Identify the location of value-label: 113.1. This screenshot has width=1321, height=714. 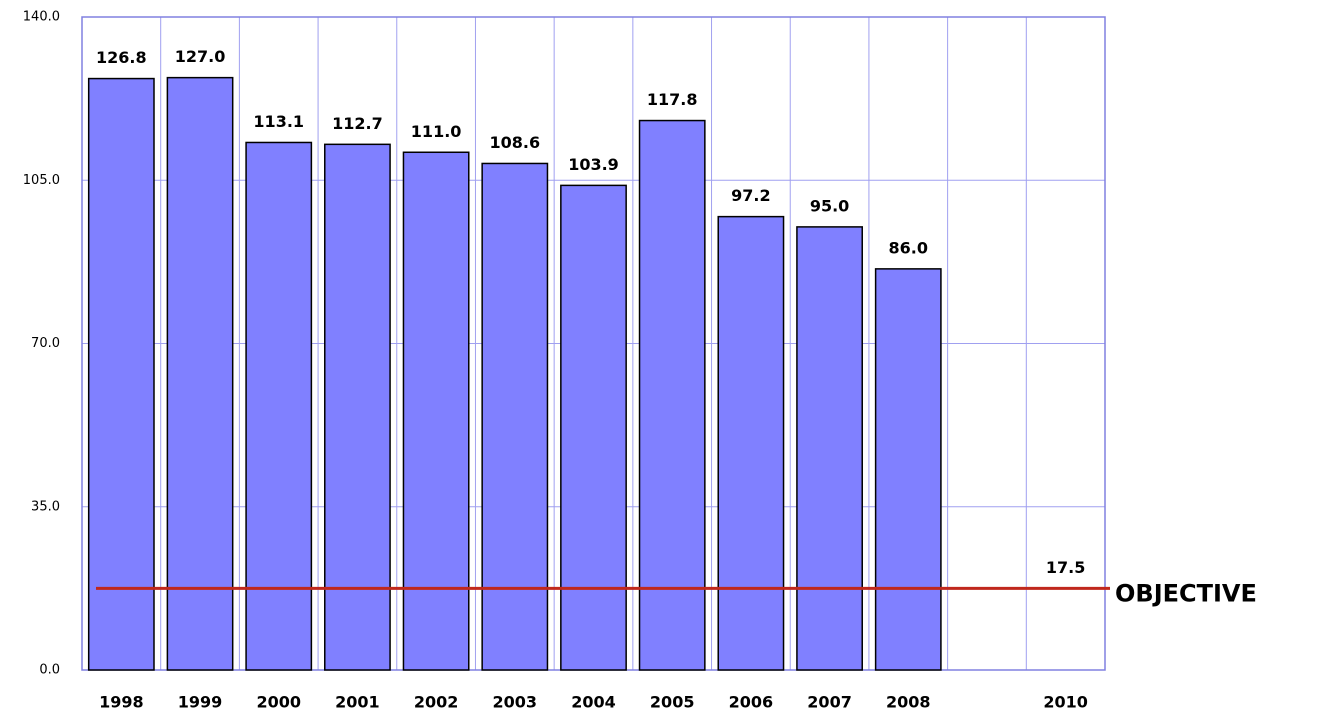
(278, 121).